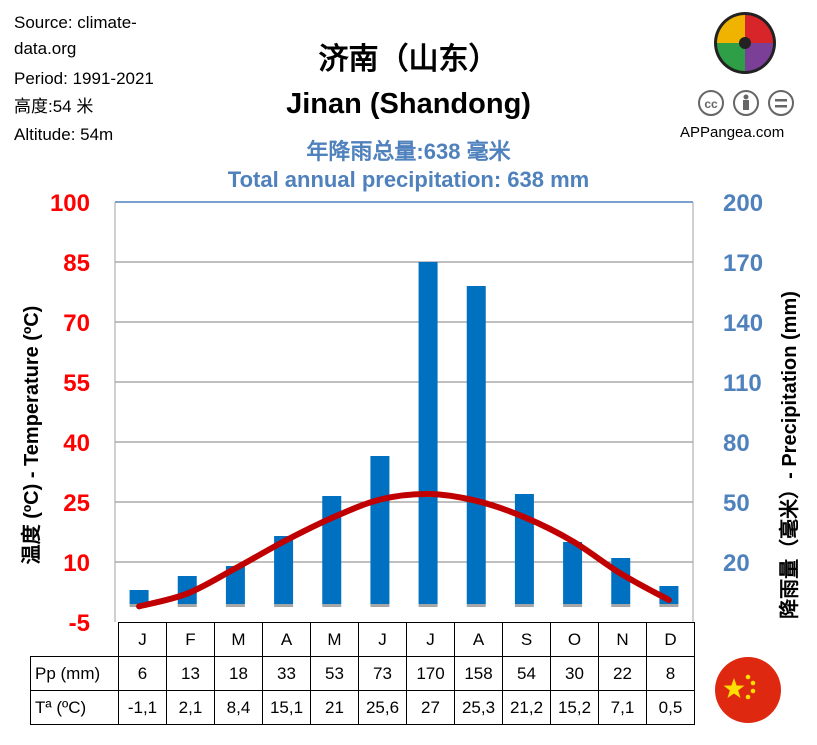  I want to click on temp-tick-label: 100, so click(70, 203).